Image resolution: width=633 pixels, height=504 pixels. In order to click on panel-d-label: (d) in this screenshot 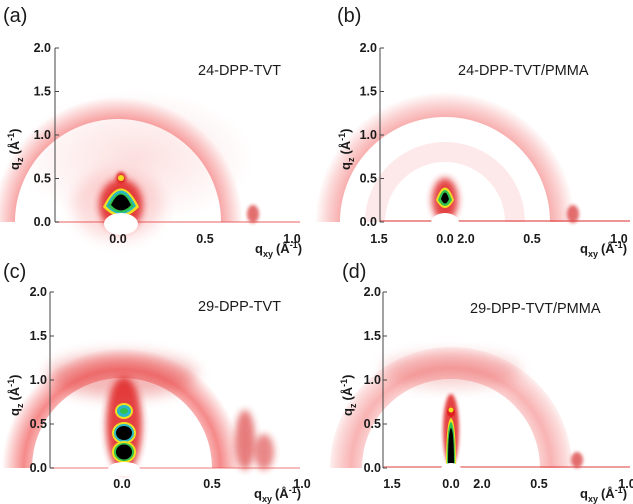, I will do `click(354, 272)`.